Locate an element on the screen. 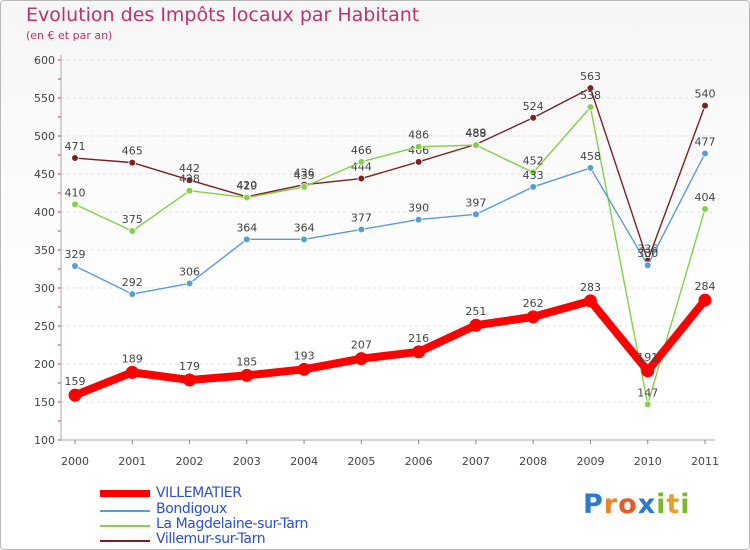 The image size is (750, 550). data-label: 420 is located at coordinates (246, 185).